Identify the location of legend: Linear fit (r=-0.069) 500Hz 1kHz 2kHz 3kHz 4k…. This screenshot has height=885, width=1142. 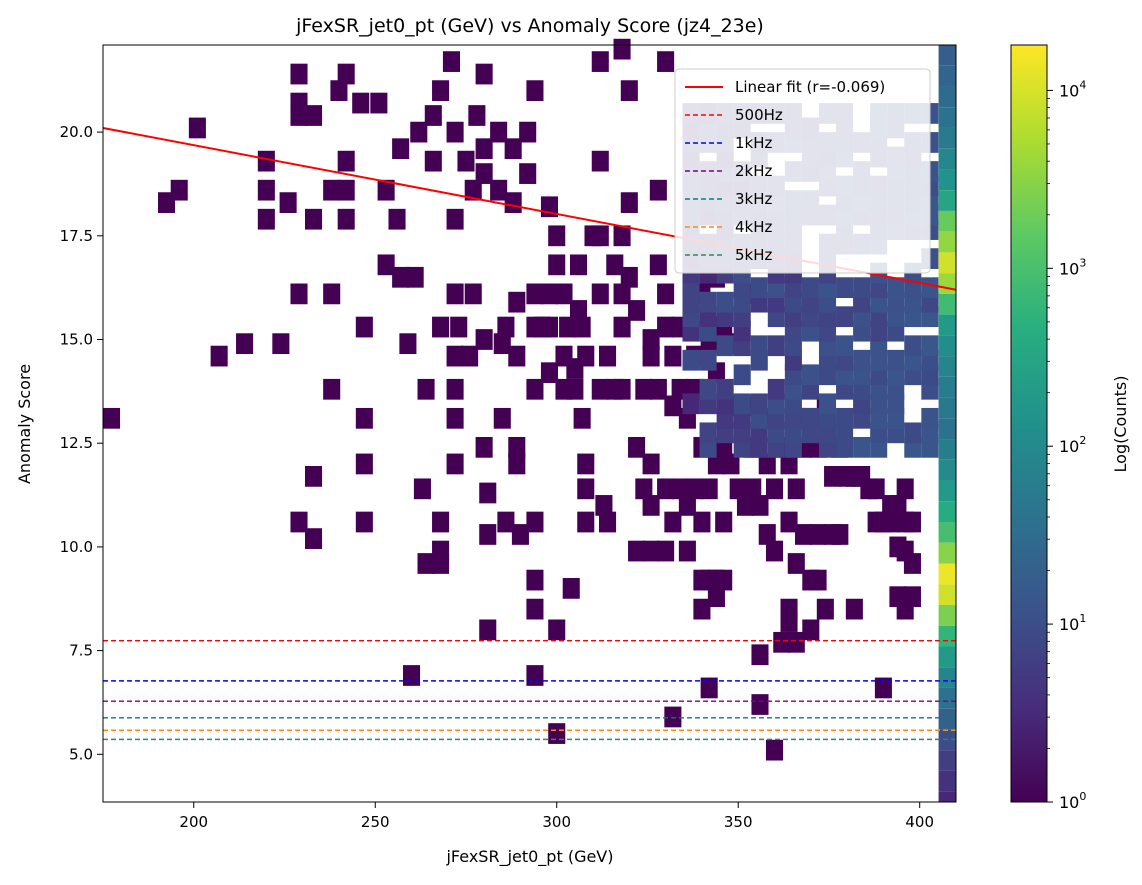
(802, 171).